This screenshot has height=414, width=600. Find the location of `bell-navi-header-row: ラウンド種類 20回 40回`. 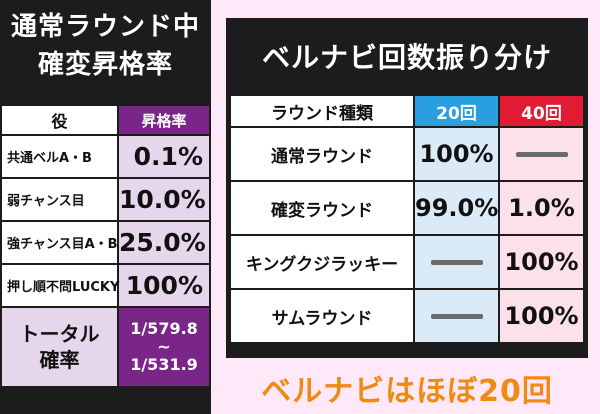

bell-navi-header-row: ラウンド種類 20回 40回 is located at coordinates (407, 111).